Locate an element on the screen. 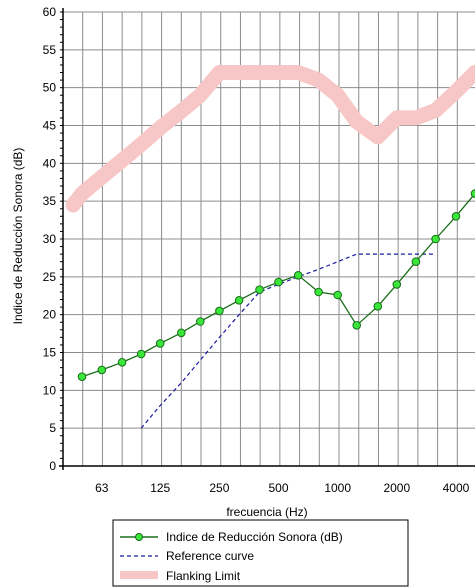 This screenshot has height=588, width=475. legend-label-series-1: Indice de Reducción Sonora (dB) is located at coordinates (254, 537).